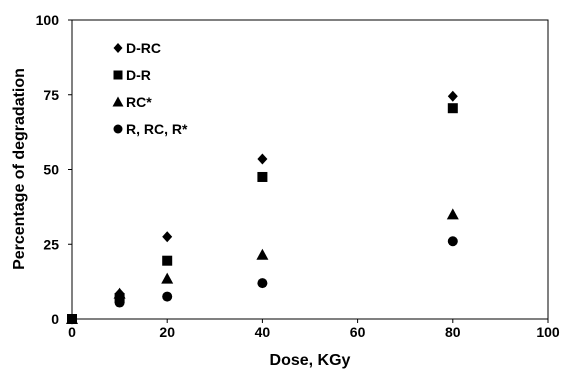  I want to click on legend-marker-triangle, so click(118, 101).